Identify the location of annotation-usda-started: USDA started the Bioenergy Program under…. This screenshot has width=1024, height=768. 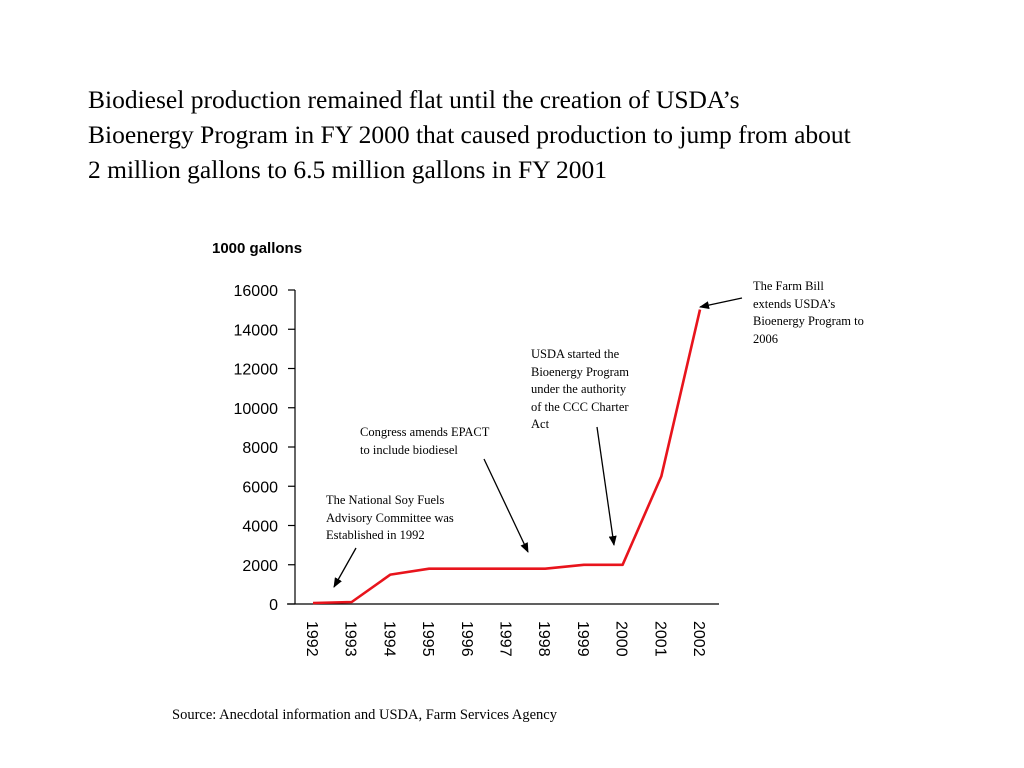
(580, 390).